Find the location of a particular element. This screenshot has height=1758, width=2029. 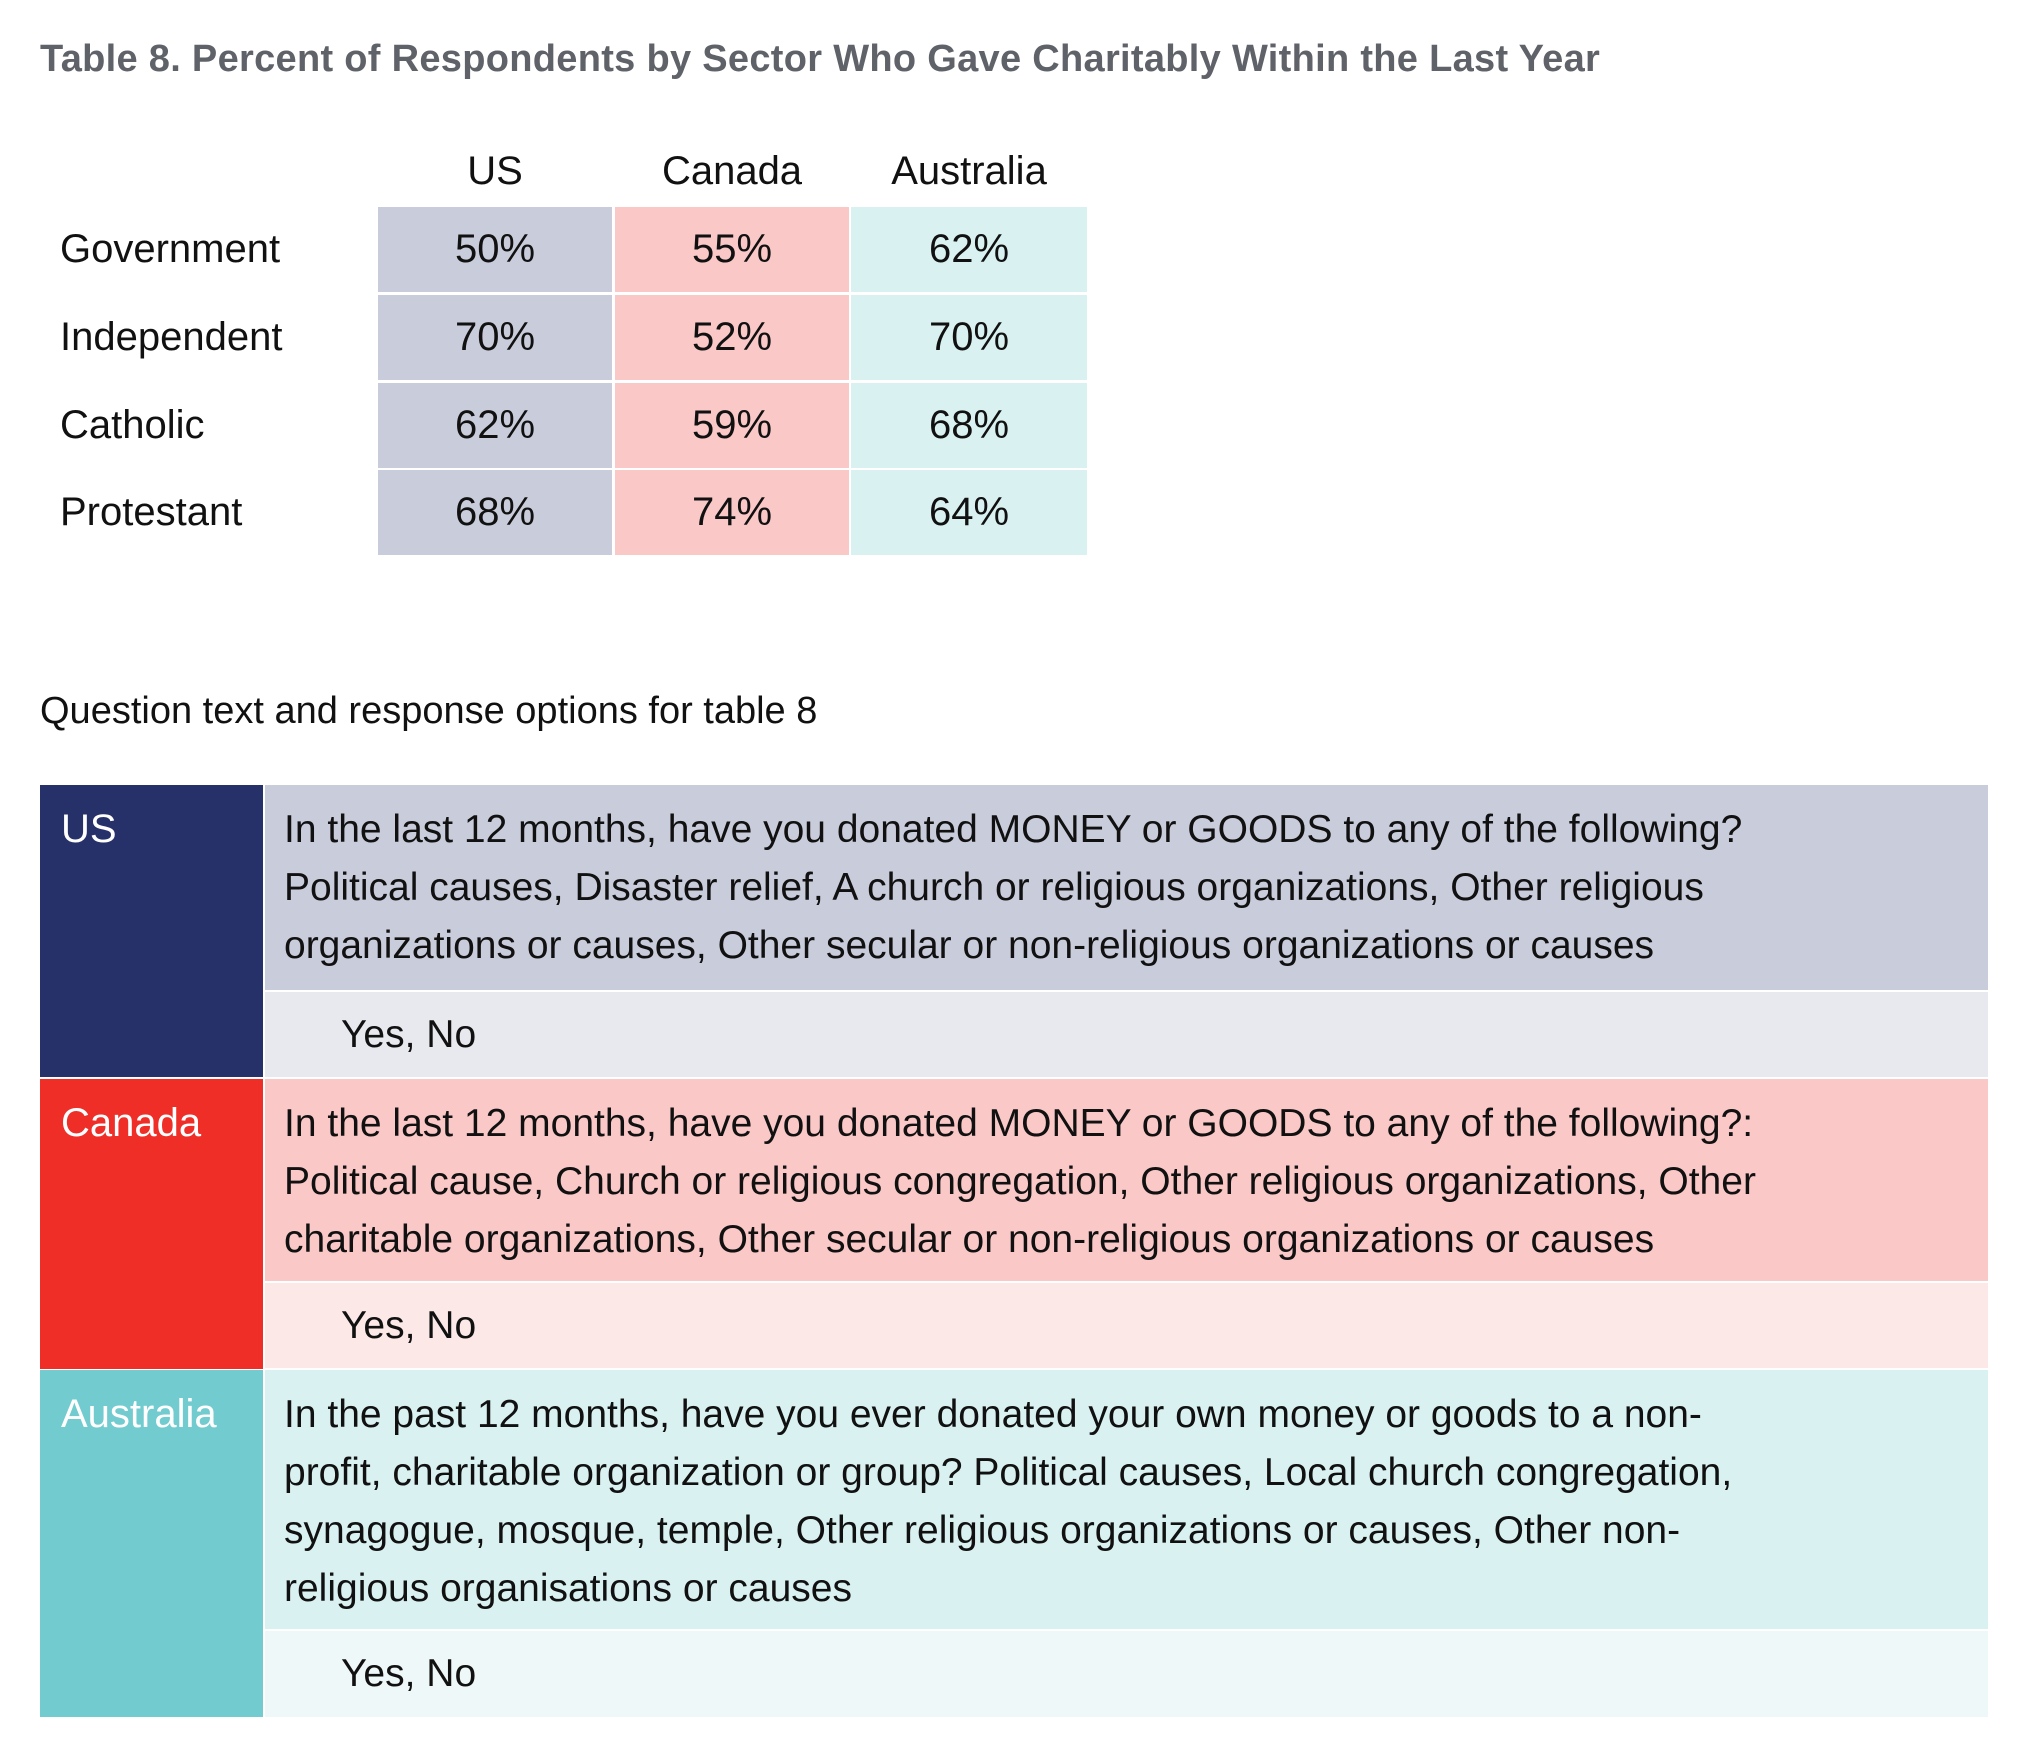

response-options-australia: Yes, No is located at coordinates (1126, 1674).